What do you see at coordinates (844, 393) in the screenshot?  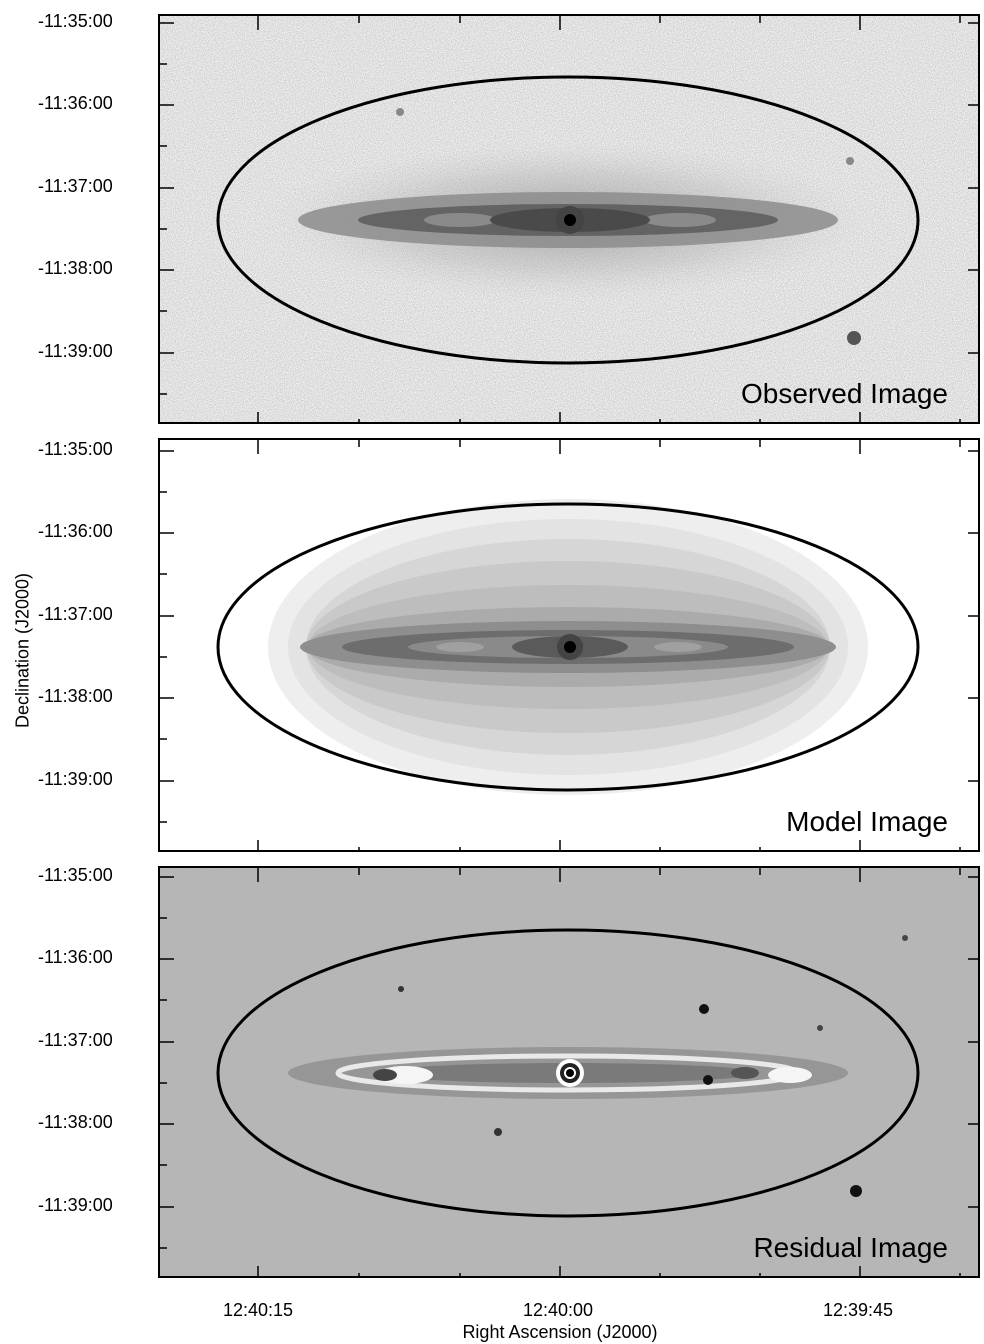 I see `observed-image-label: Observed Image` at bounding box center [844, 393].